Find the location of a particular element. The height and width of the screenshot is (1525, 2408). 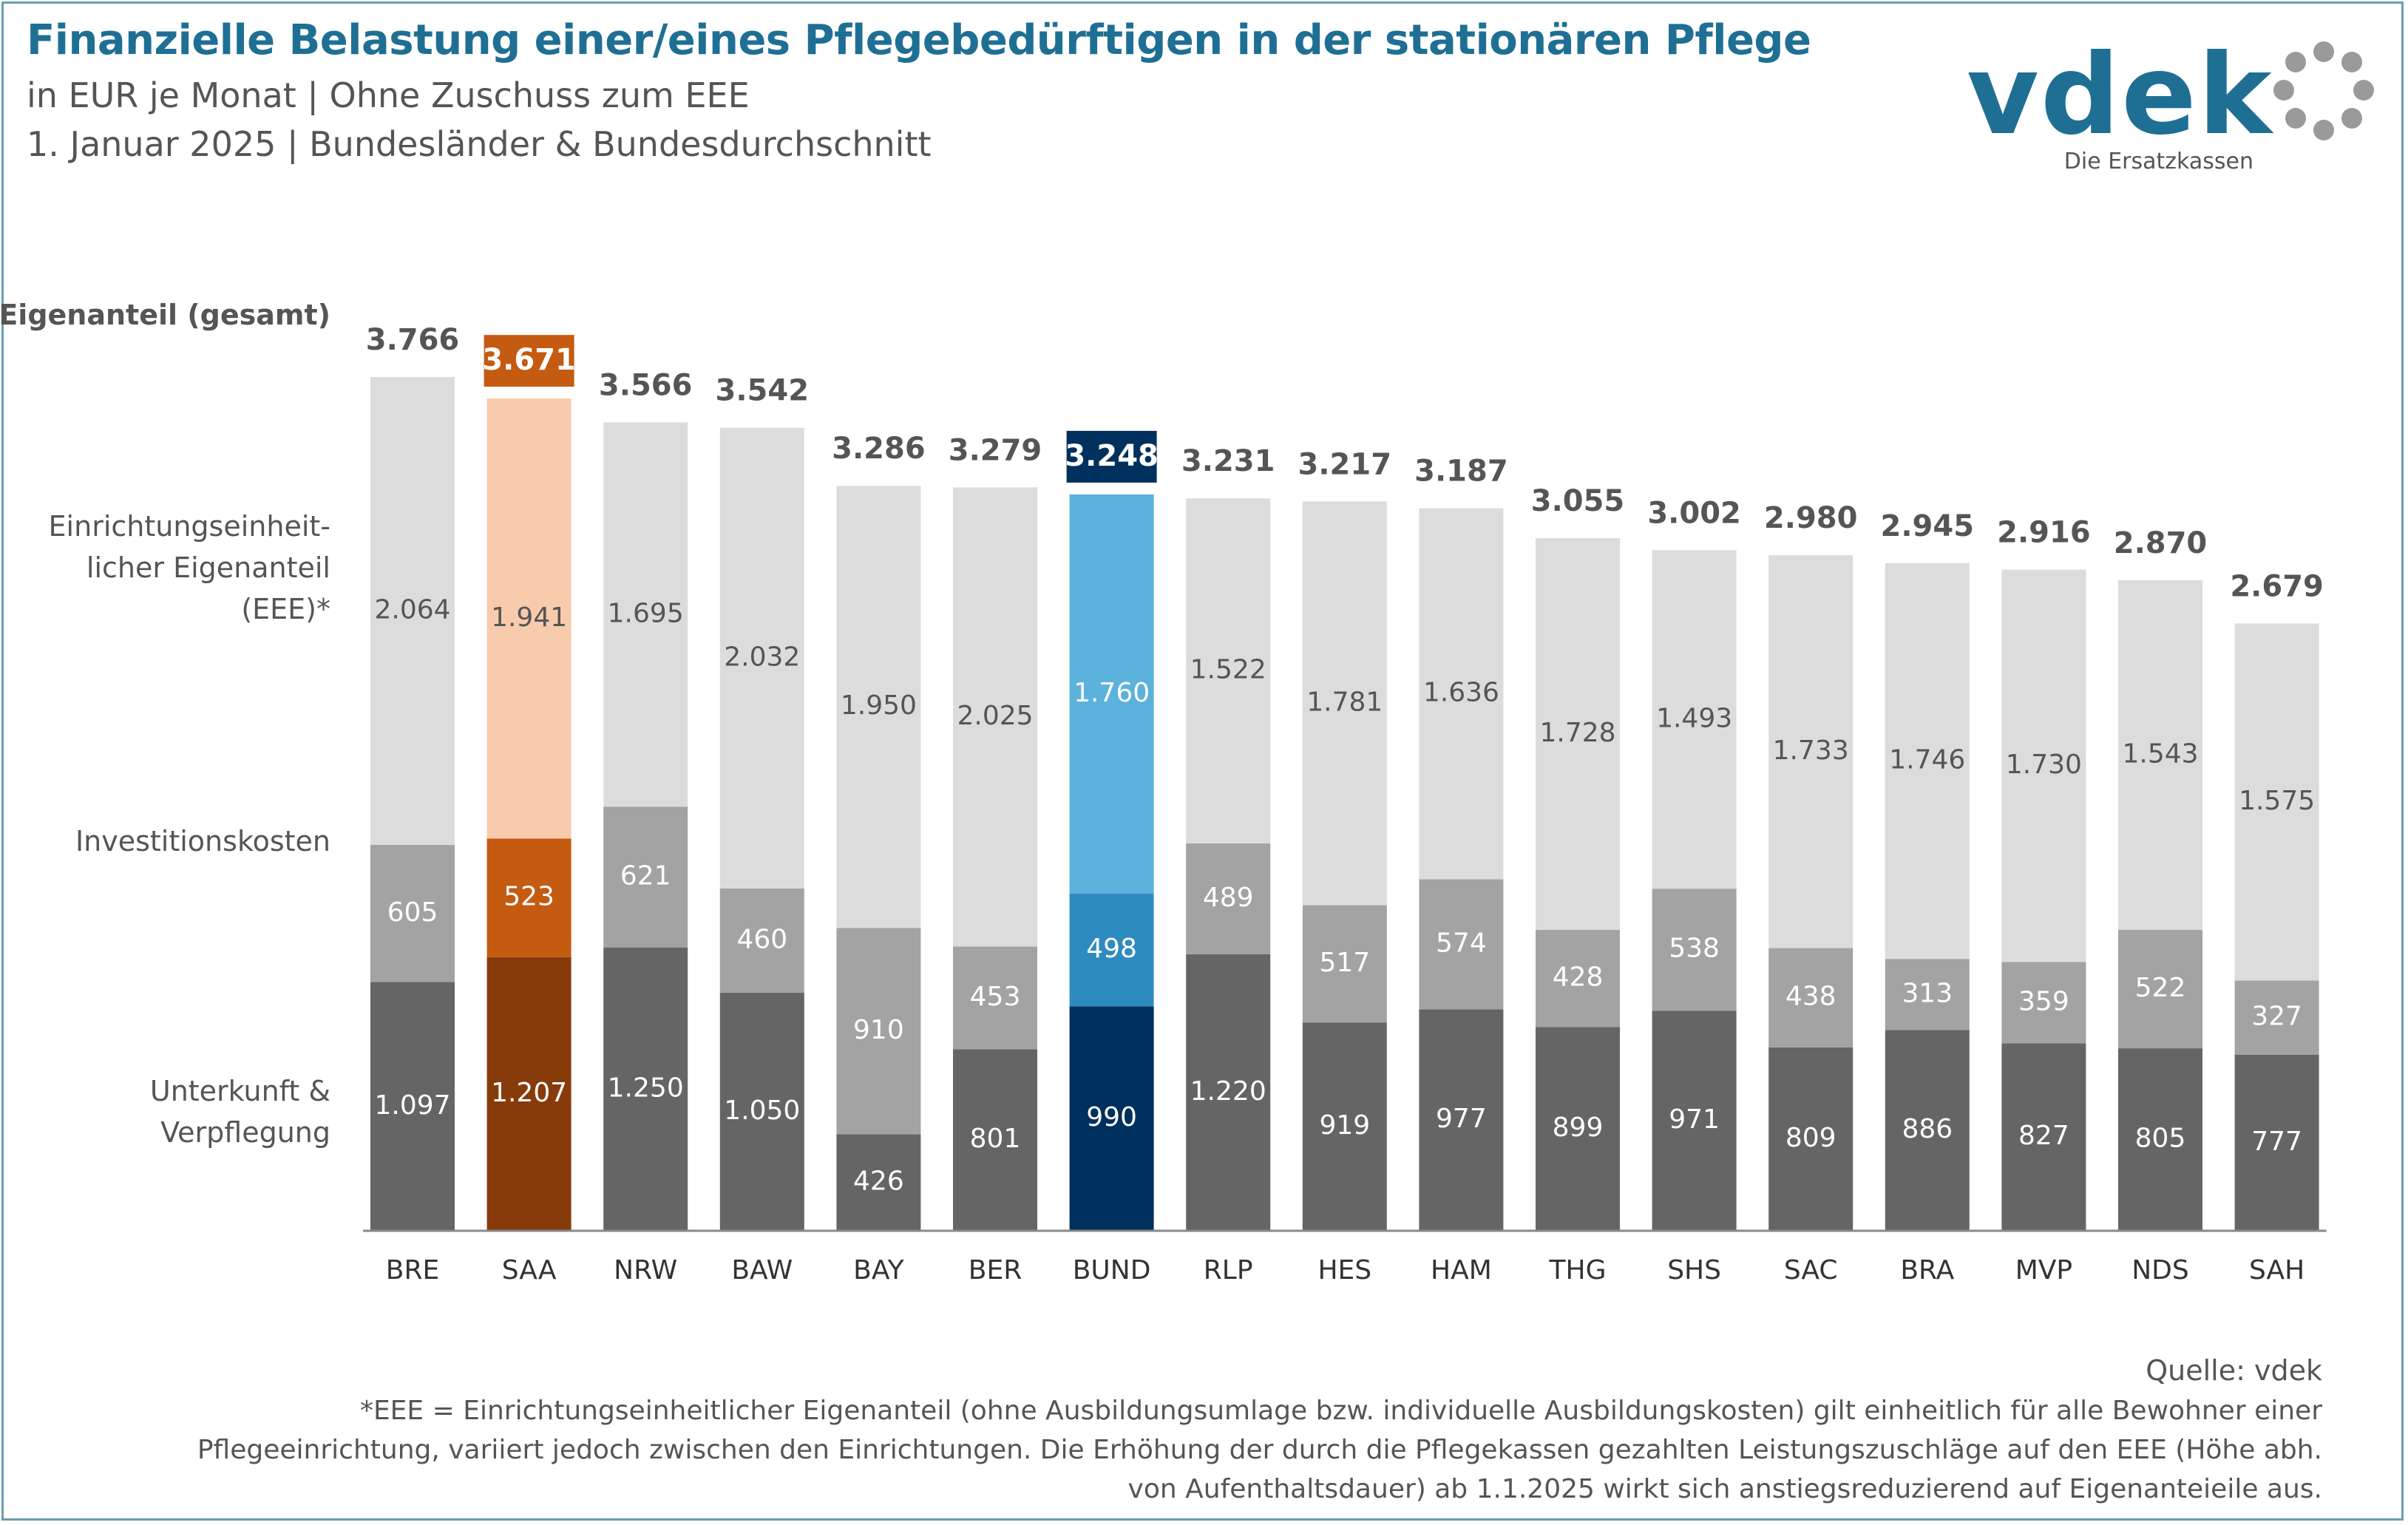

category-label-nds: NDS is located at coordinates (2160, 1270).